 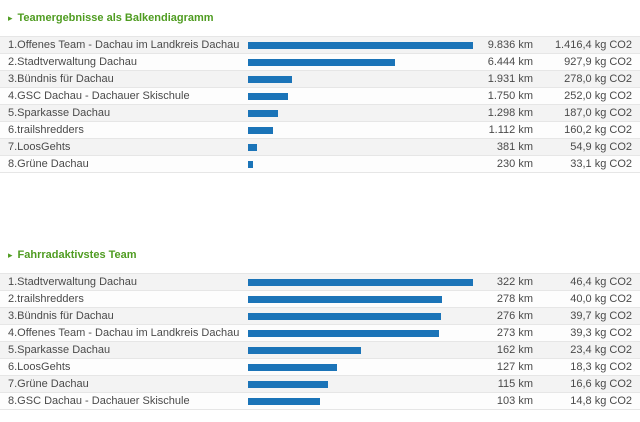 I want to click on table-row: 2.trailshredders 278 km 40,0 kg CO2, so click(x=320, y=299).